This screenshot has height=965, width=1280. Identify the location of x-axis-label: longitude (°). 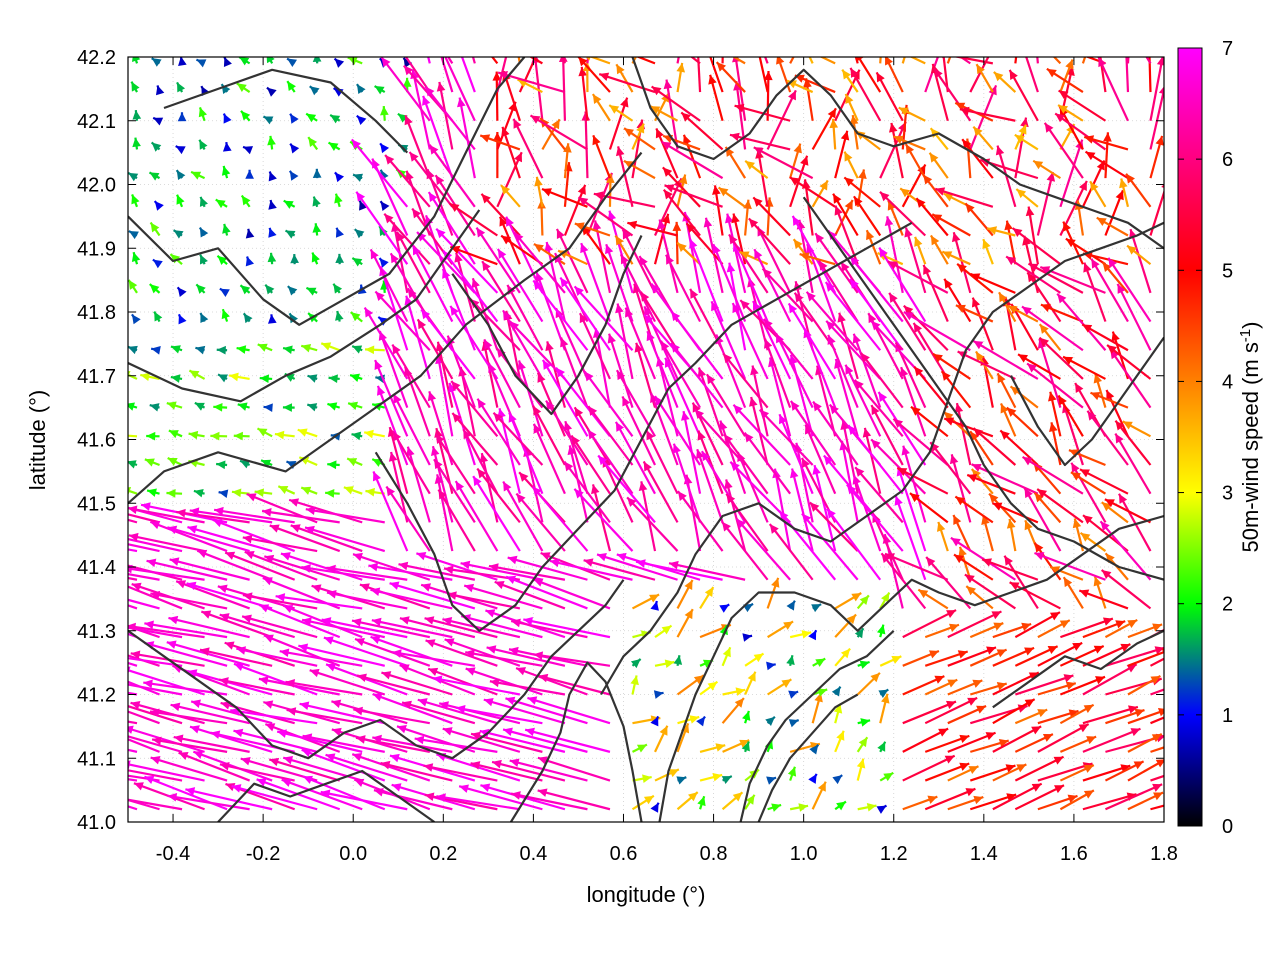
(646, 894).